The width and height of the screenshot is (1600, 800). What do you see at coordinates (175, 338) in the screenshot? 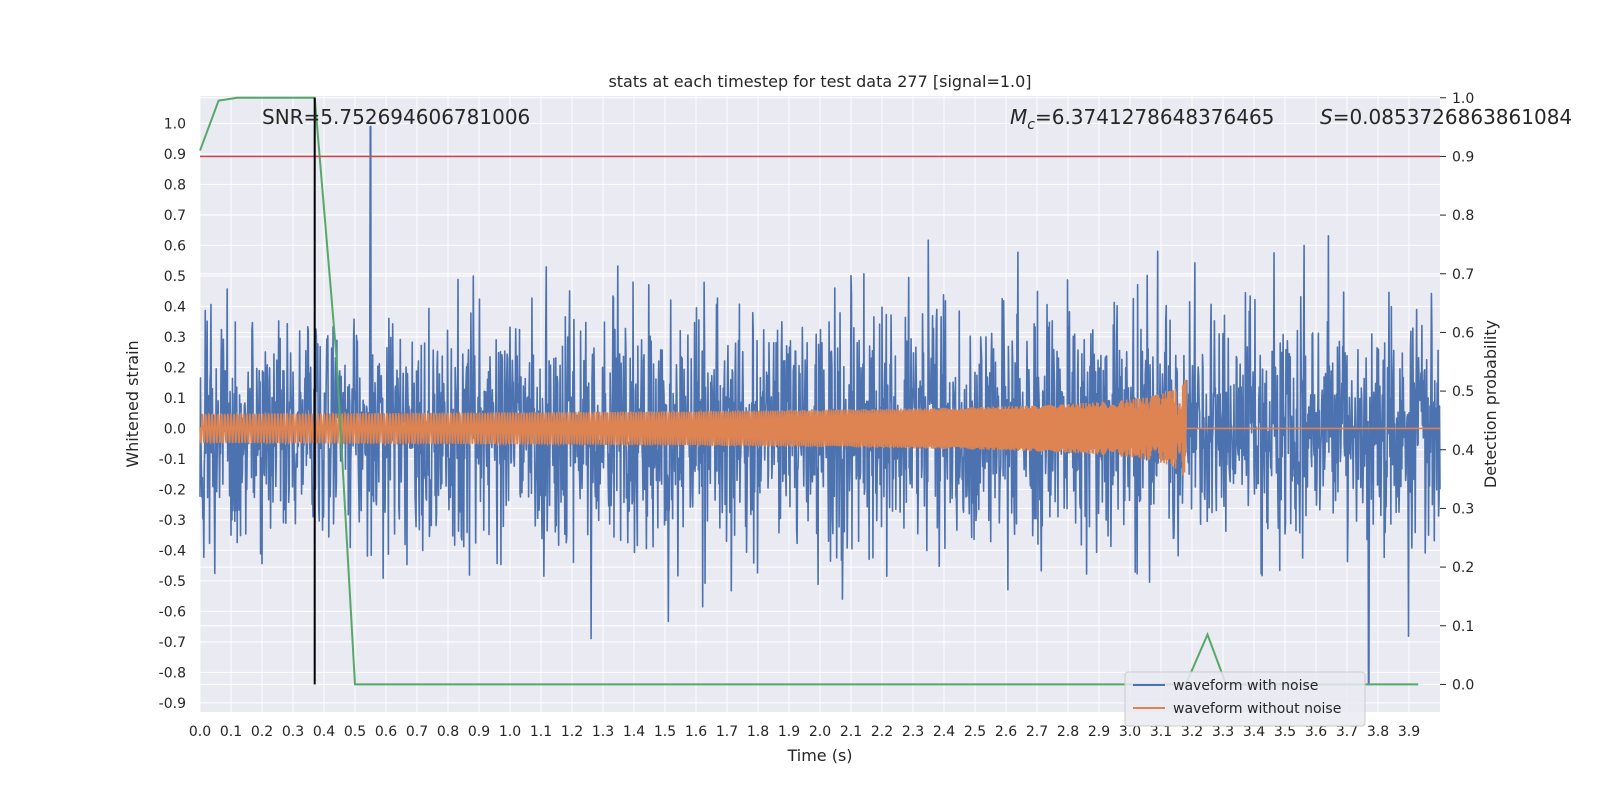
I see `left-y-tick-label: 0.3` at bounding box center [175, 338].